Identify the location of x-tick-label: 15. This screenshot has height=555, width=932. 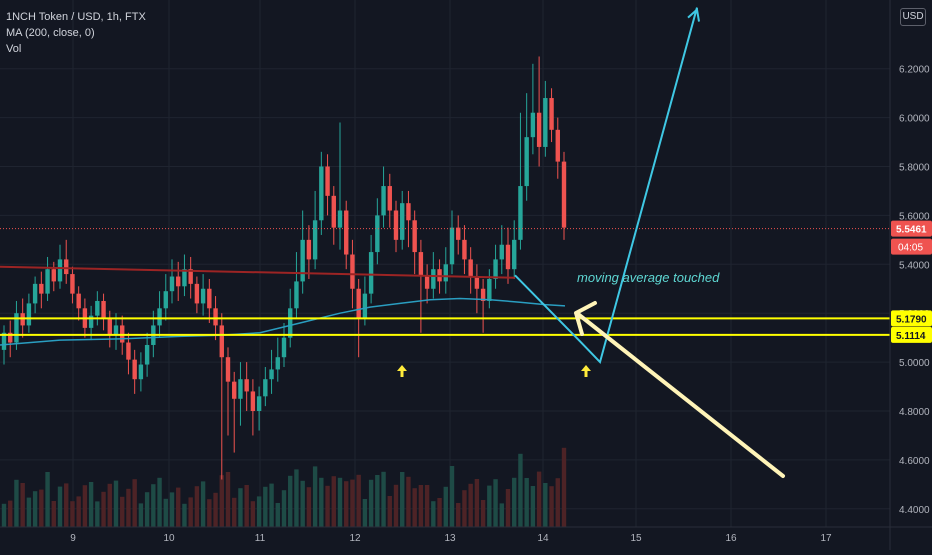
(636, 538).